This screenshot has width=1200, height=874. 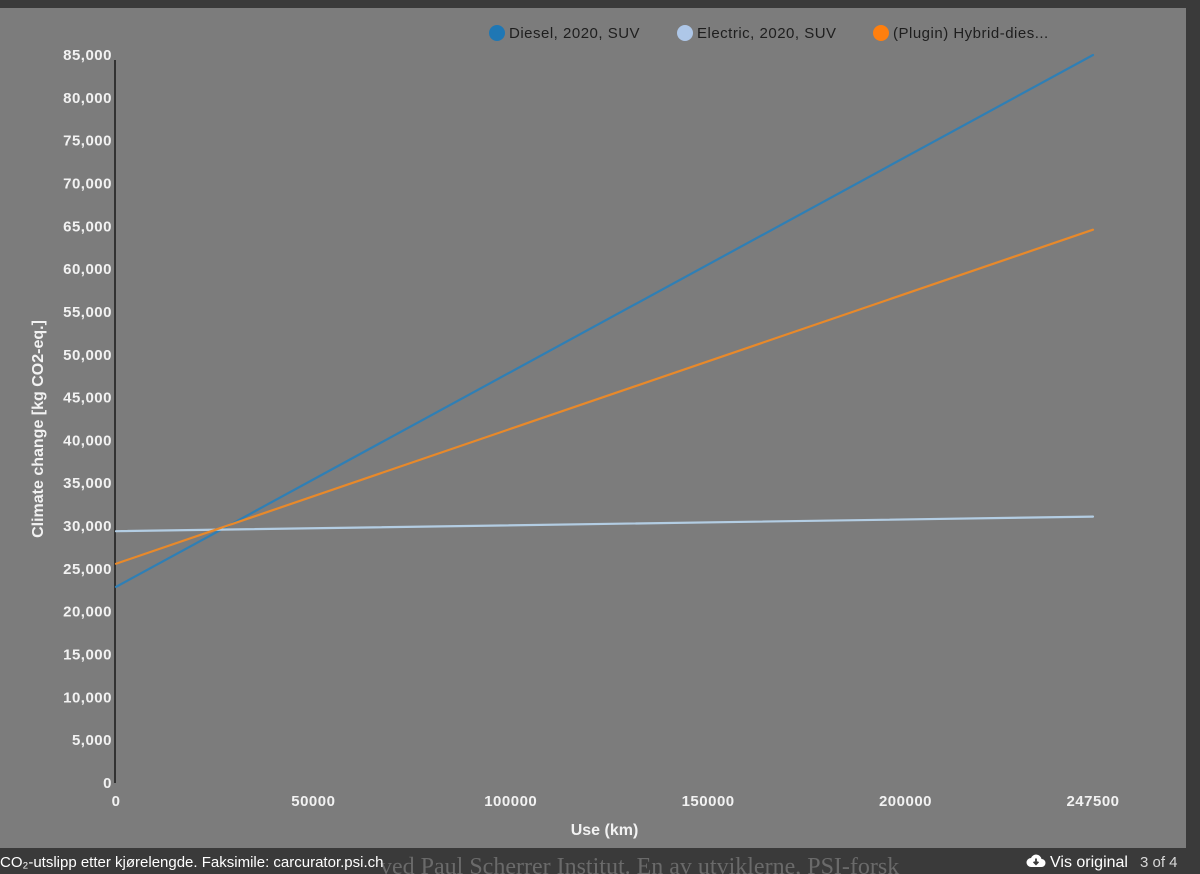 I want to click on y-tick-label: 60,000, so click(x=87, y=269).